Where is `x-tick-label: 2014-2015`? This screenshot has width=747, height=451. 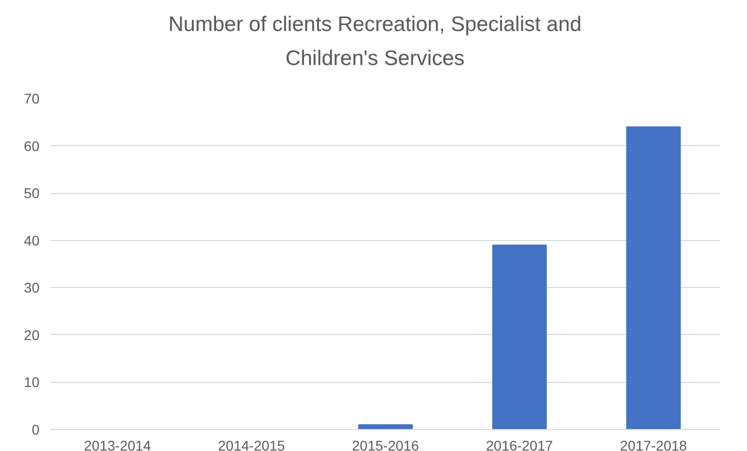
x-tick-label: 2014-2015 is located at coordinates (252, 444).